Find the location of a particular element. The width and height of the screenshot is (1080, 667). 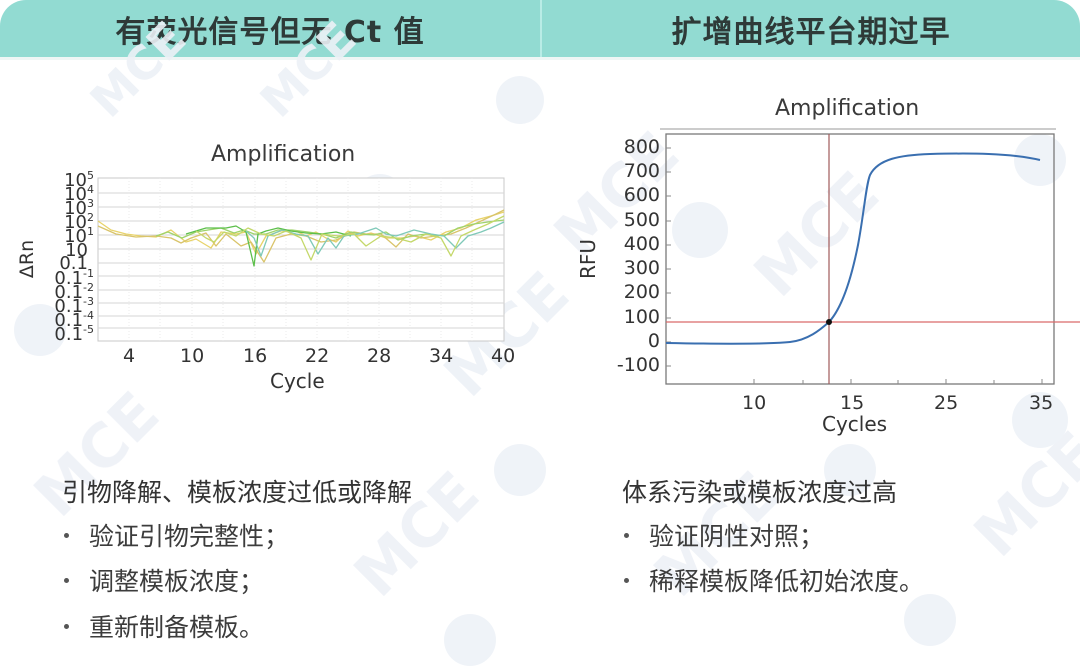

right-xtick: 10 is located at coordinates (754, 403).